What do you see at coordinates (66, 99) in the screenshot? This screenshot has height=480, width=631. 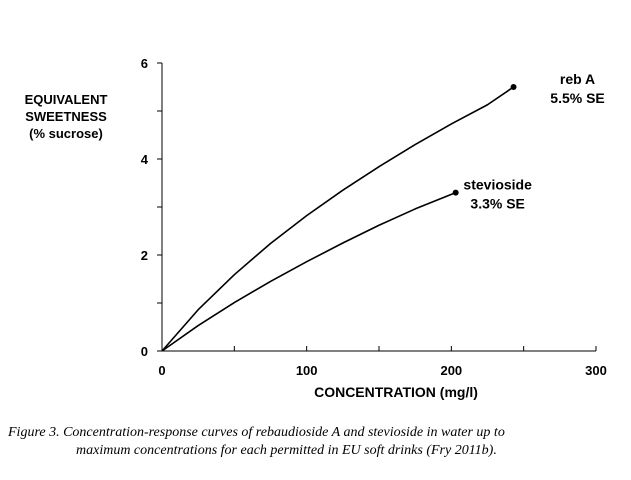 I see `y-axis-label-line-1: EQUIVALENT` at bounding box center [66, 99].